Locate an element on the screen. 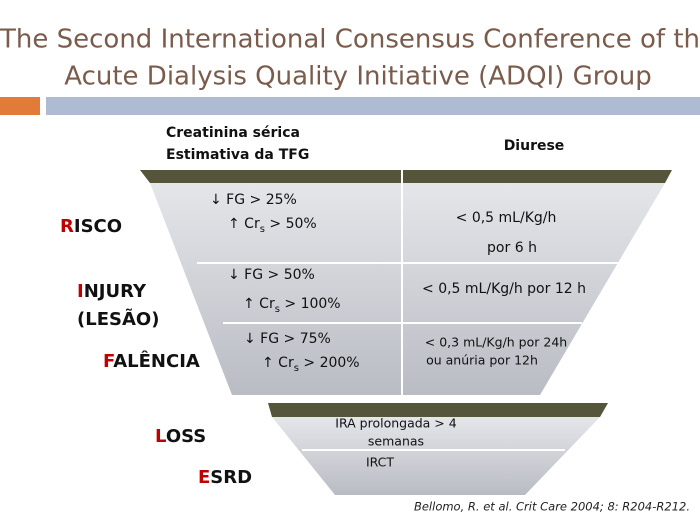 This screenshot has width=700, height=530. criterion: ↓ FG > 75% is located at coordinates (287, 339).